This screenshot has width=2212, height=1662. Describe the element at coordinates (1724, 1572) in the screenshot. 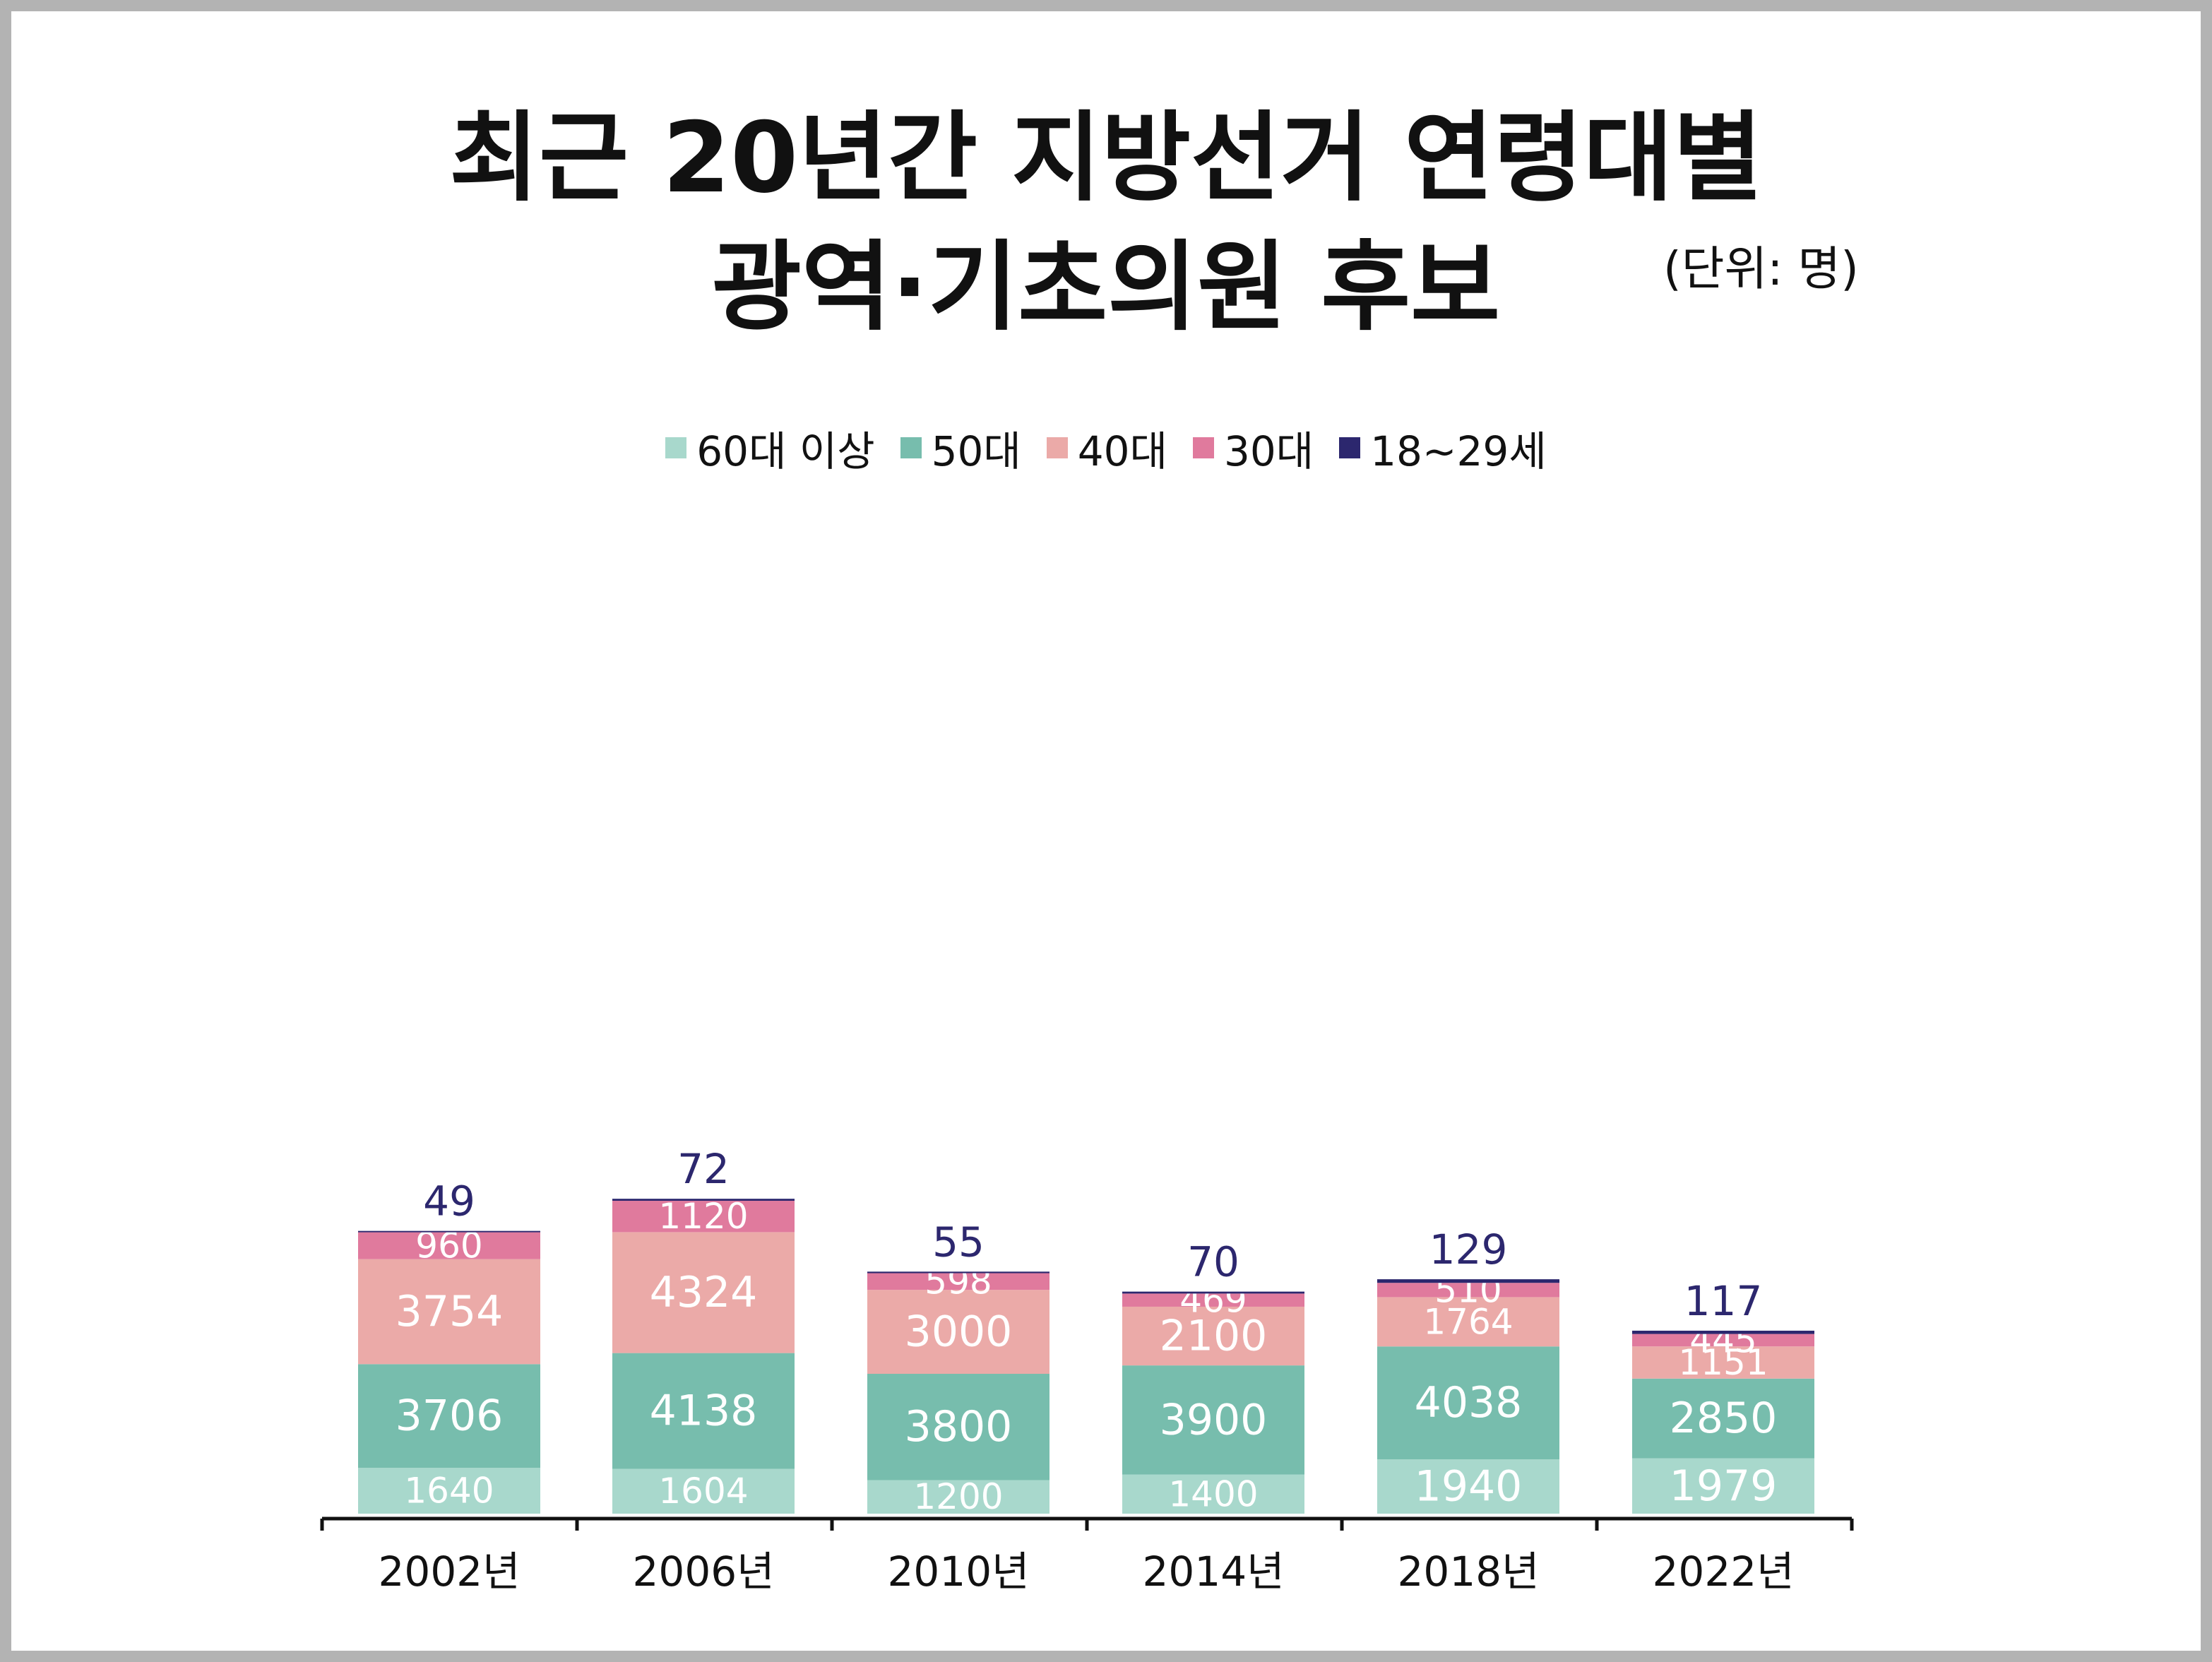

I see `x-tick-label-6: 2022년` at that location.